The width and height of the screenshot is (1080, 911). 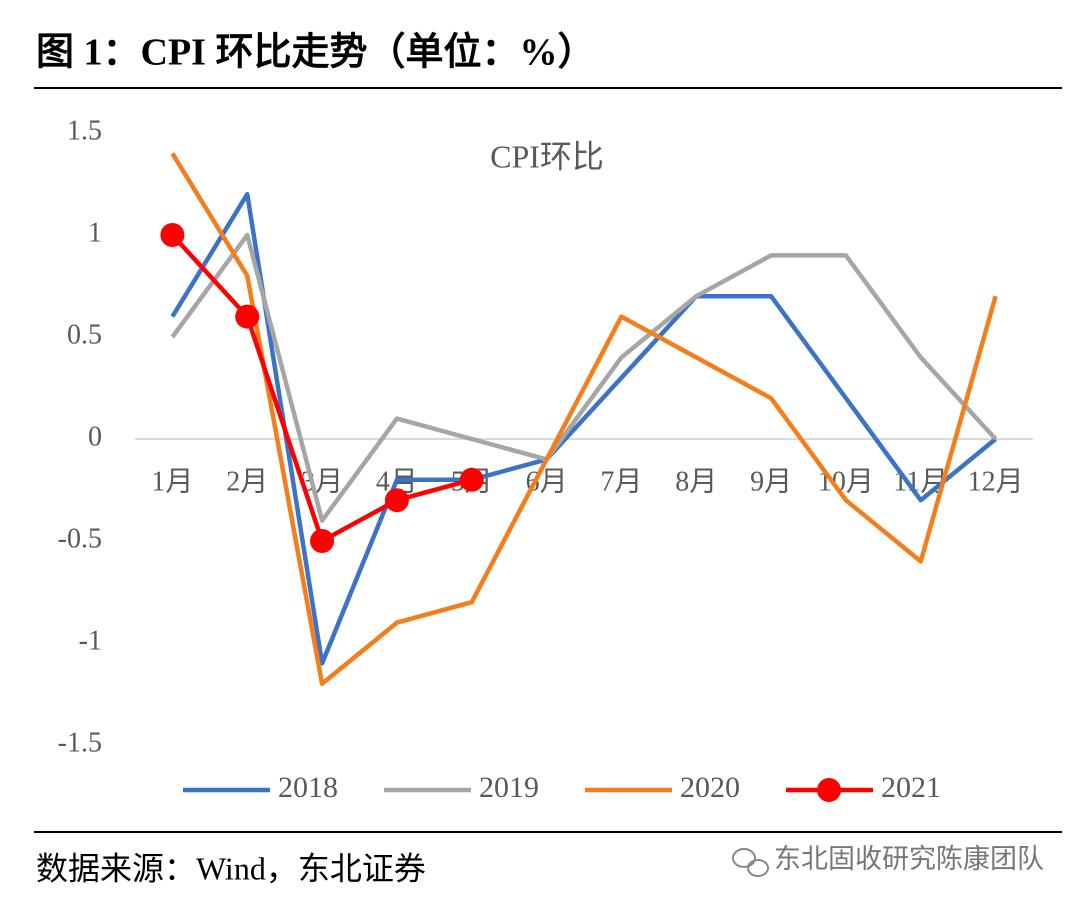 What do you see at coordinates (696, 481) in the screenshot?
I see `x-tick-label: 8月` at bounding box center [696, 481].